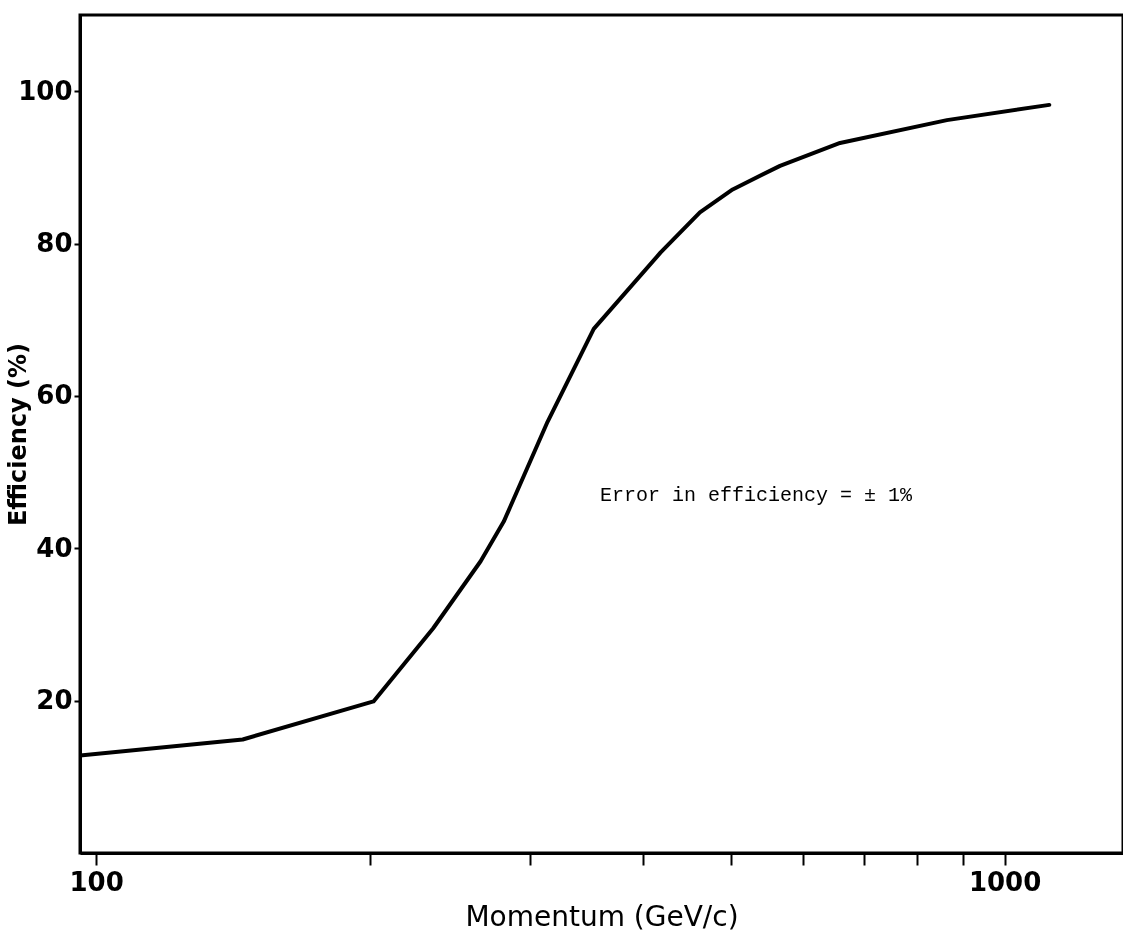  Describe the element at coordinates (17, 434) in the screenshot. I see `y-axis-title: Efficiency (%)` at that location.